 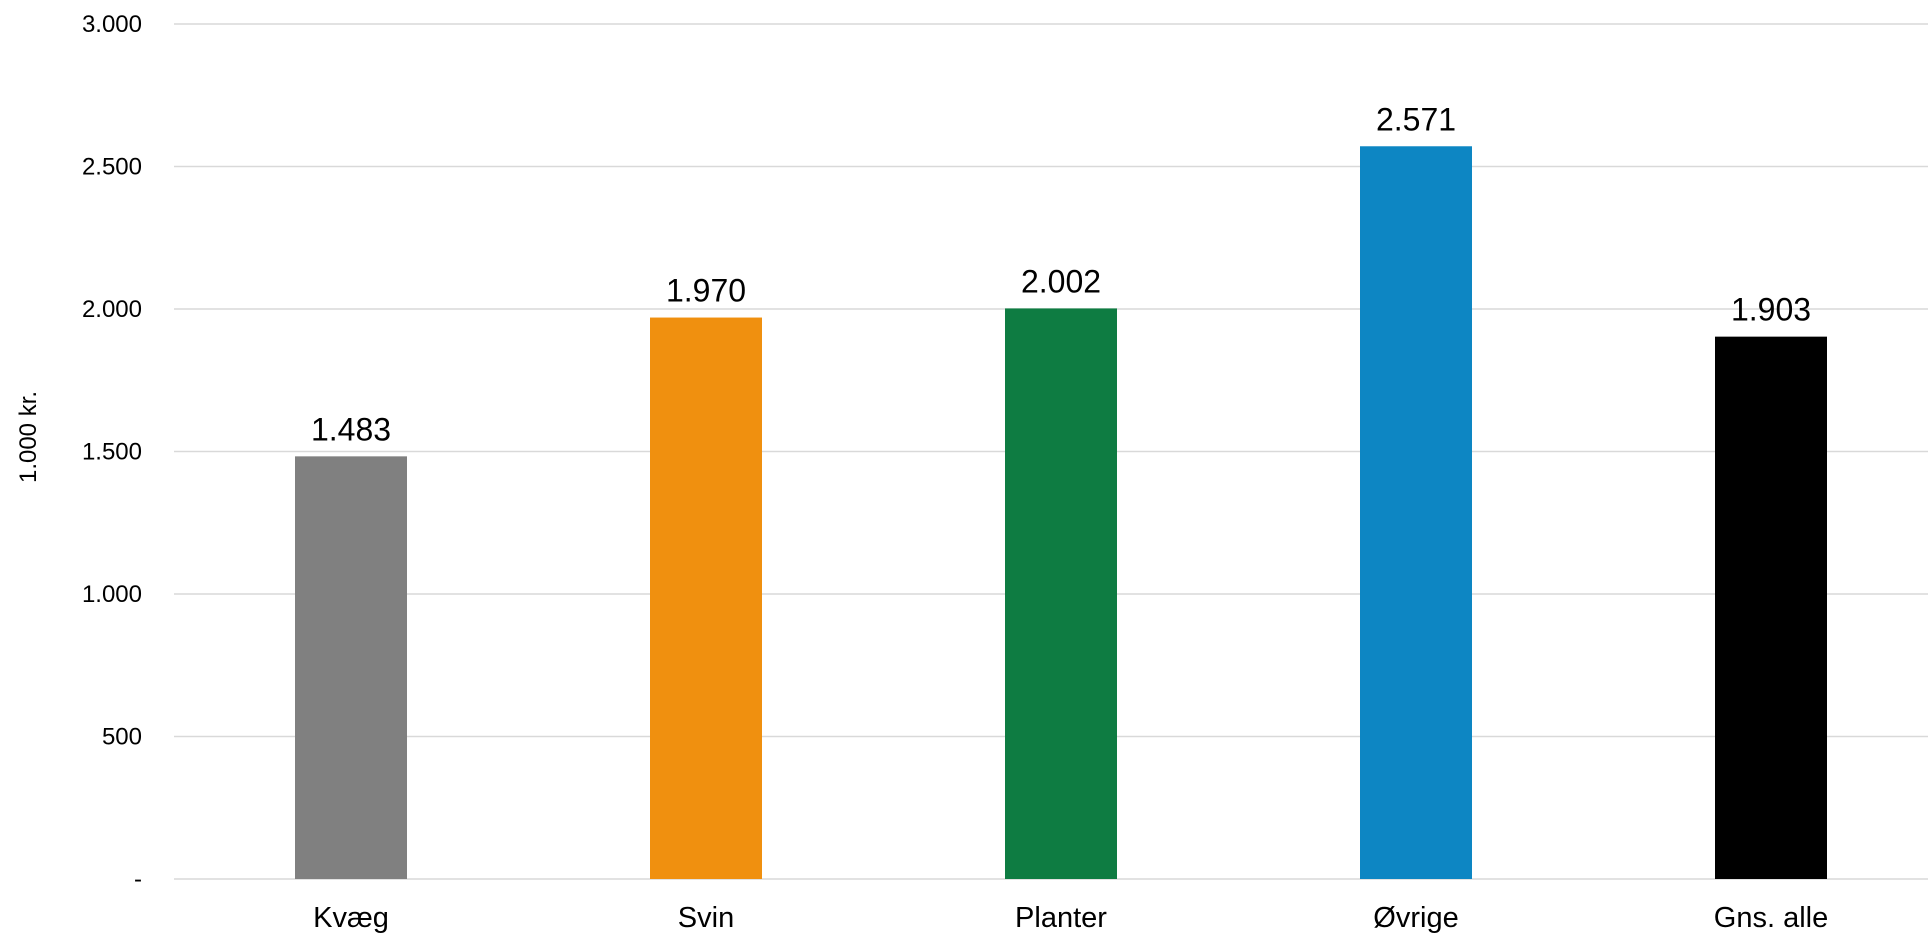 I want to click on x-axis-categories: Kvæg Svin Planter Øvrige Gns. alle, so click(x=1070, y=918).